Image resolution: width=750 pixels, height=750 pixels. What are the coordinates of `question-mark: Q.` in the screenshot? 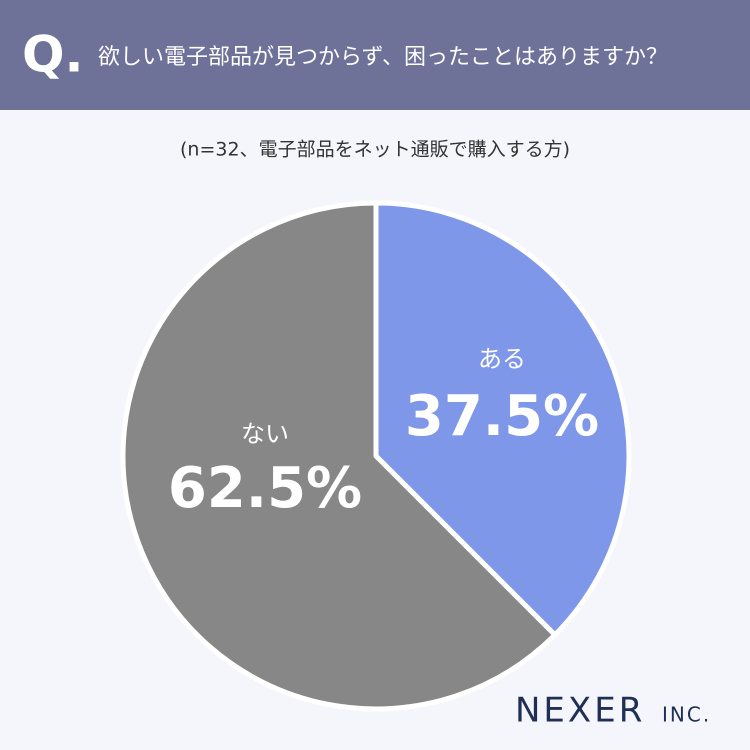 It's located at (53, 55).